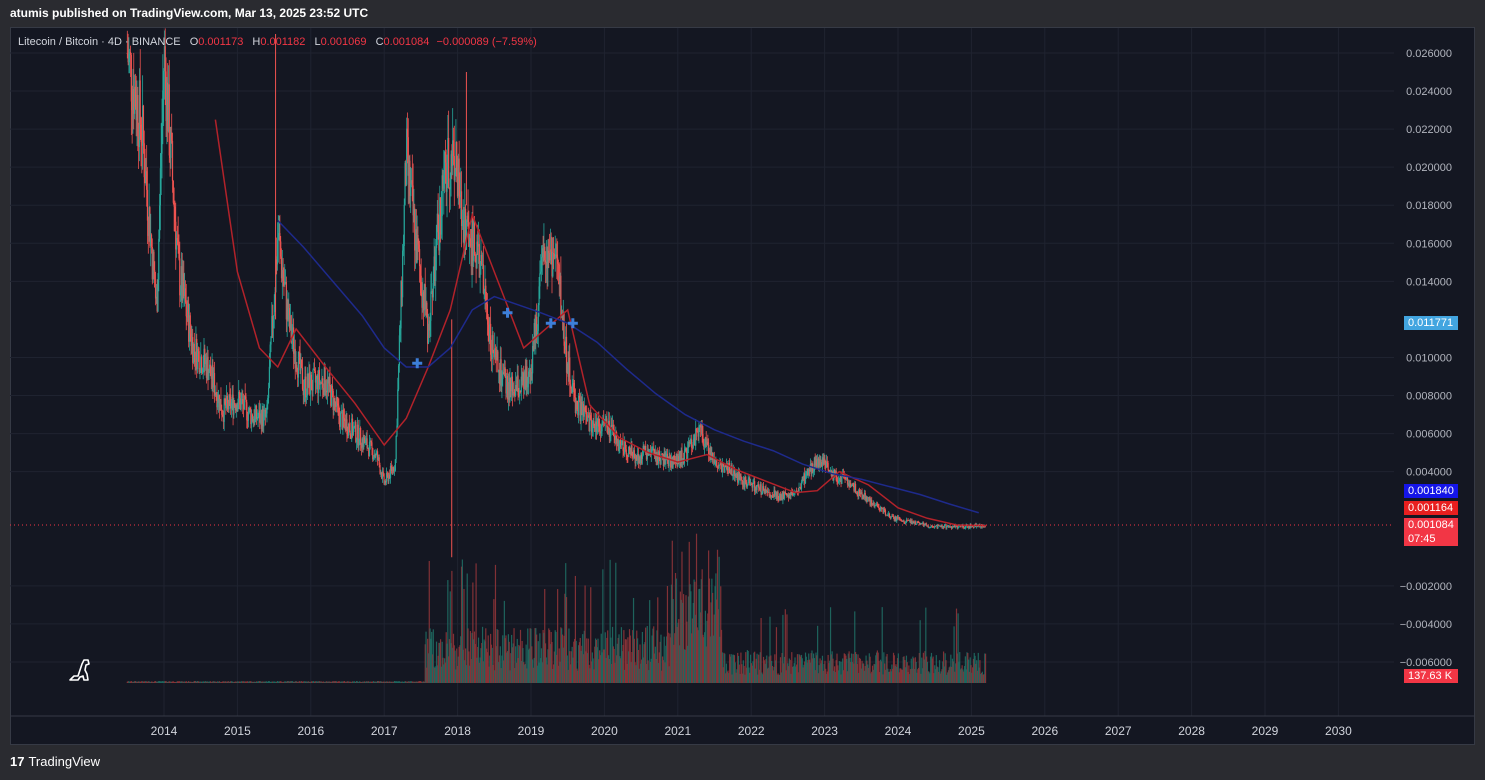  I want to click on dino-icon, so click(81, 669).